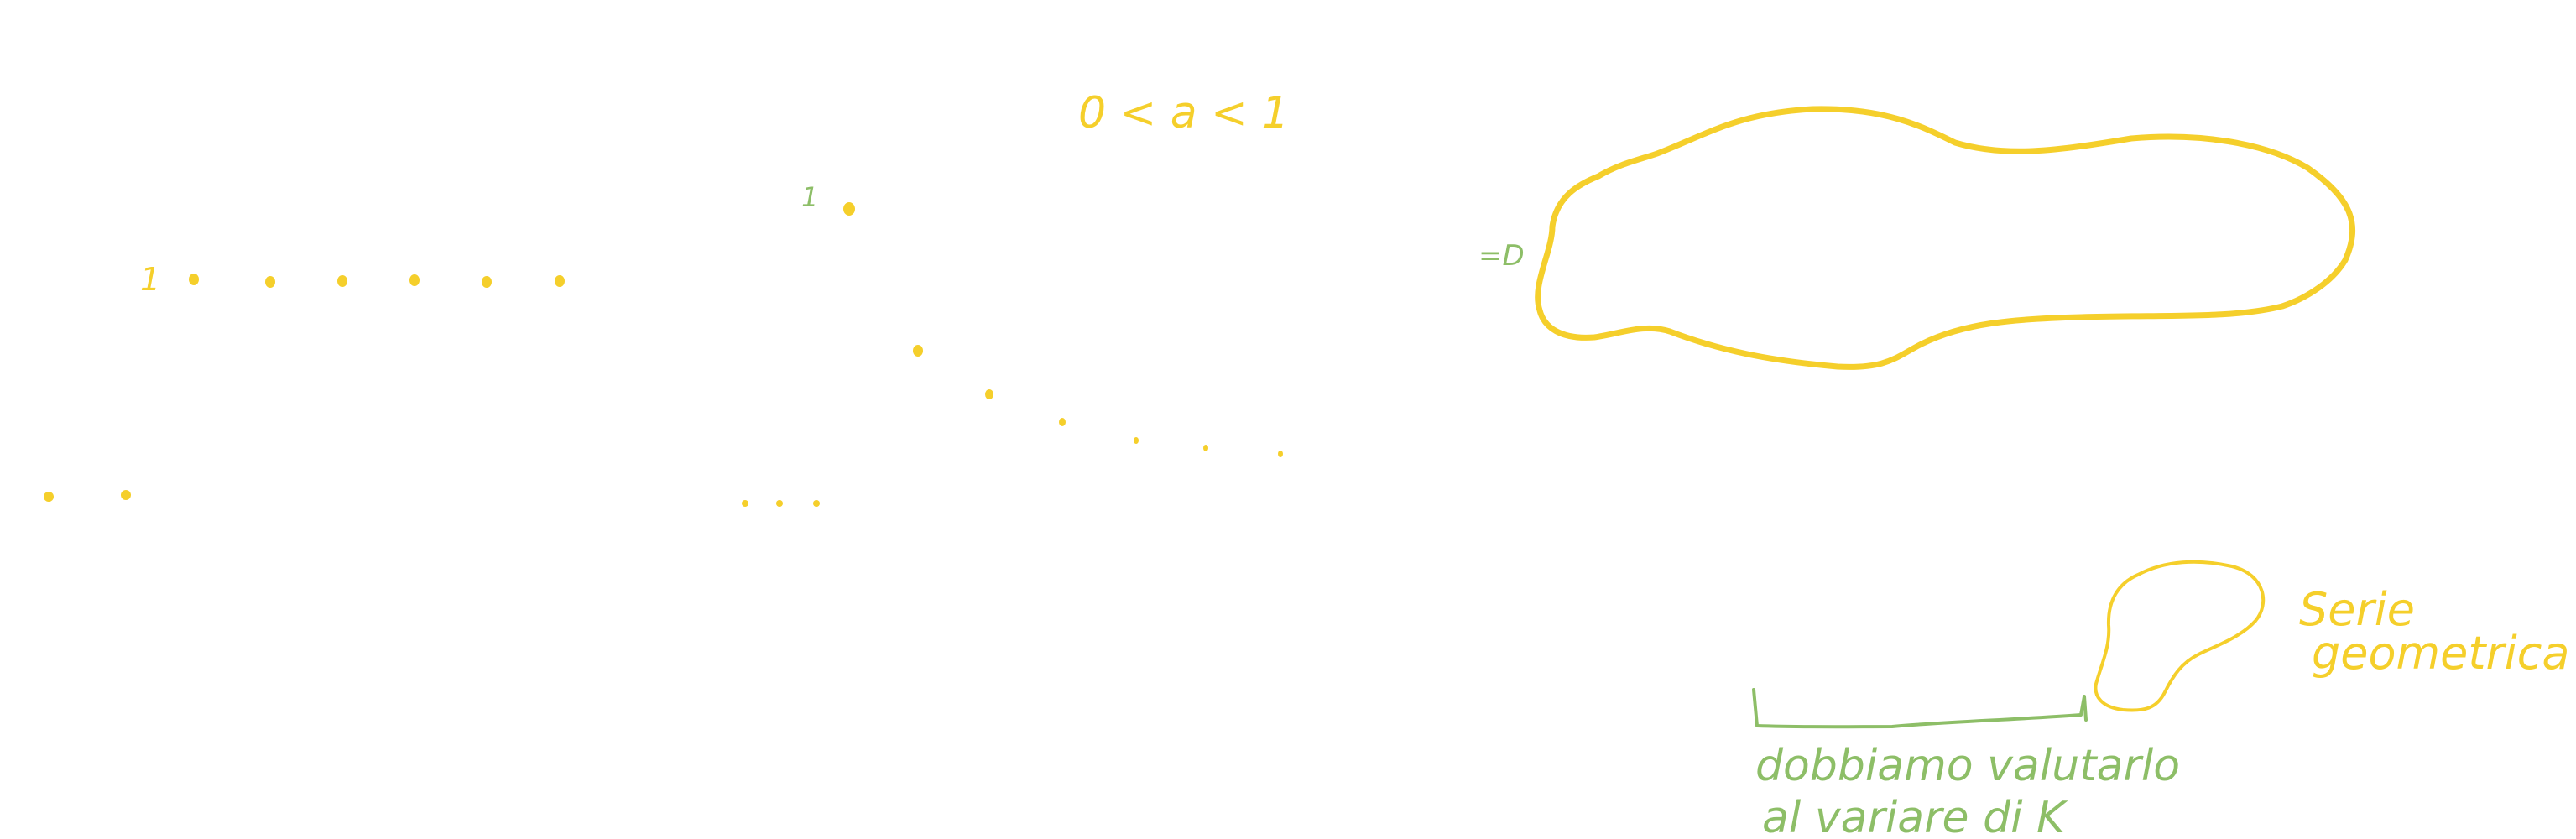 The width and height of the screenshot is (2576, 839). I want to click on condition-text: 0 < a < 1, so click(1183, 113).